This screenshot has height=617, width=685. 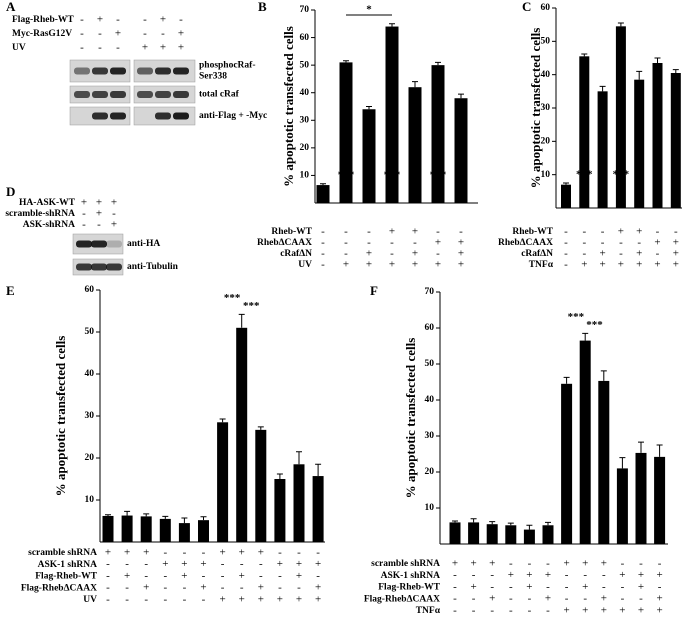 What do you see at coordinates (90, 416) in the screenshot?
I see `y-tick-label: 30` at bounding box center [90, 416].